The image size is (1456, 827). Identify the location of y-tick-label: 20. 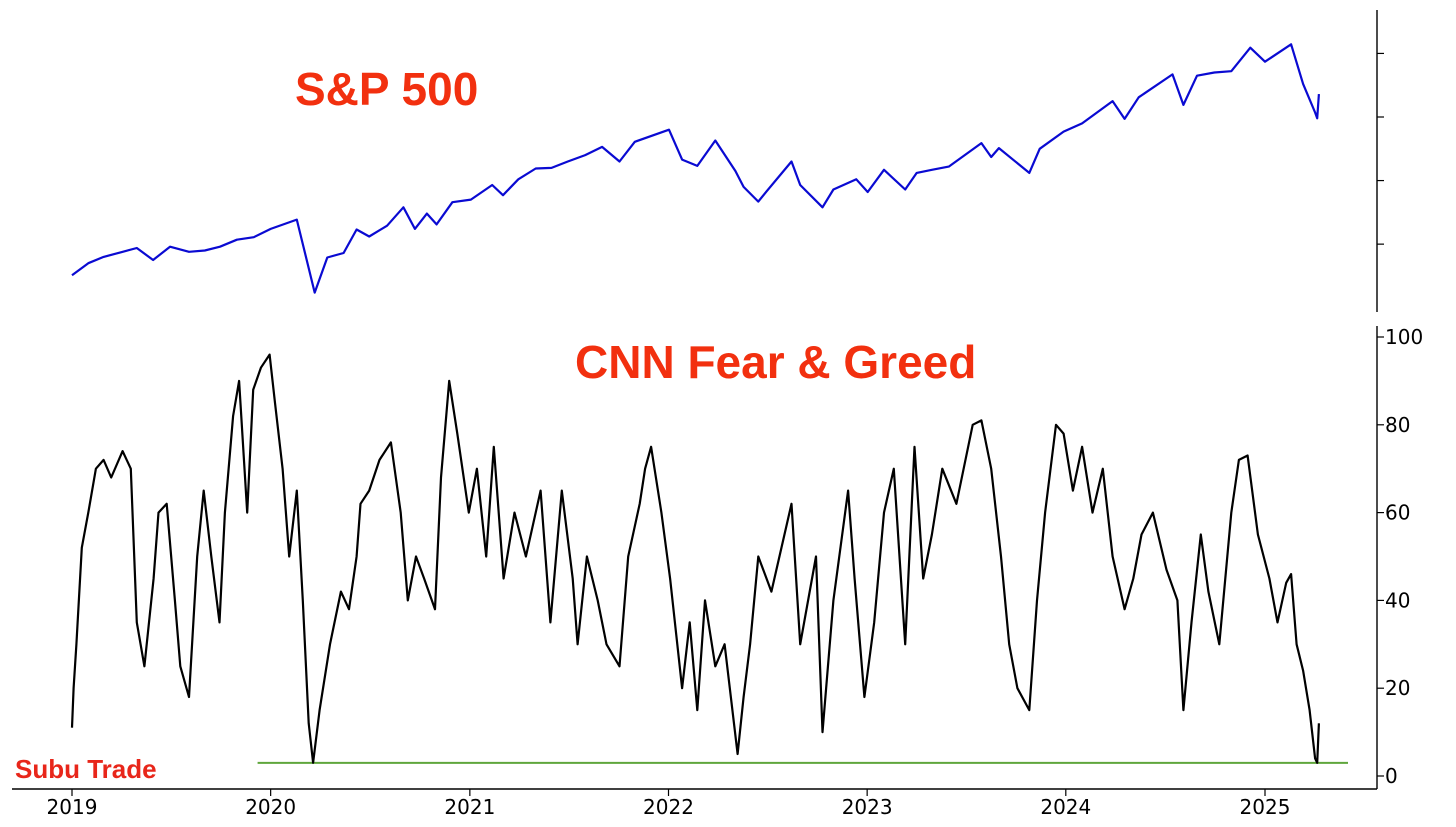
(1397, 688).